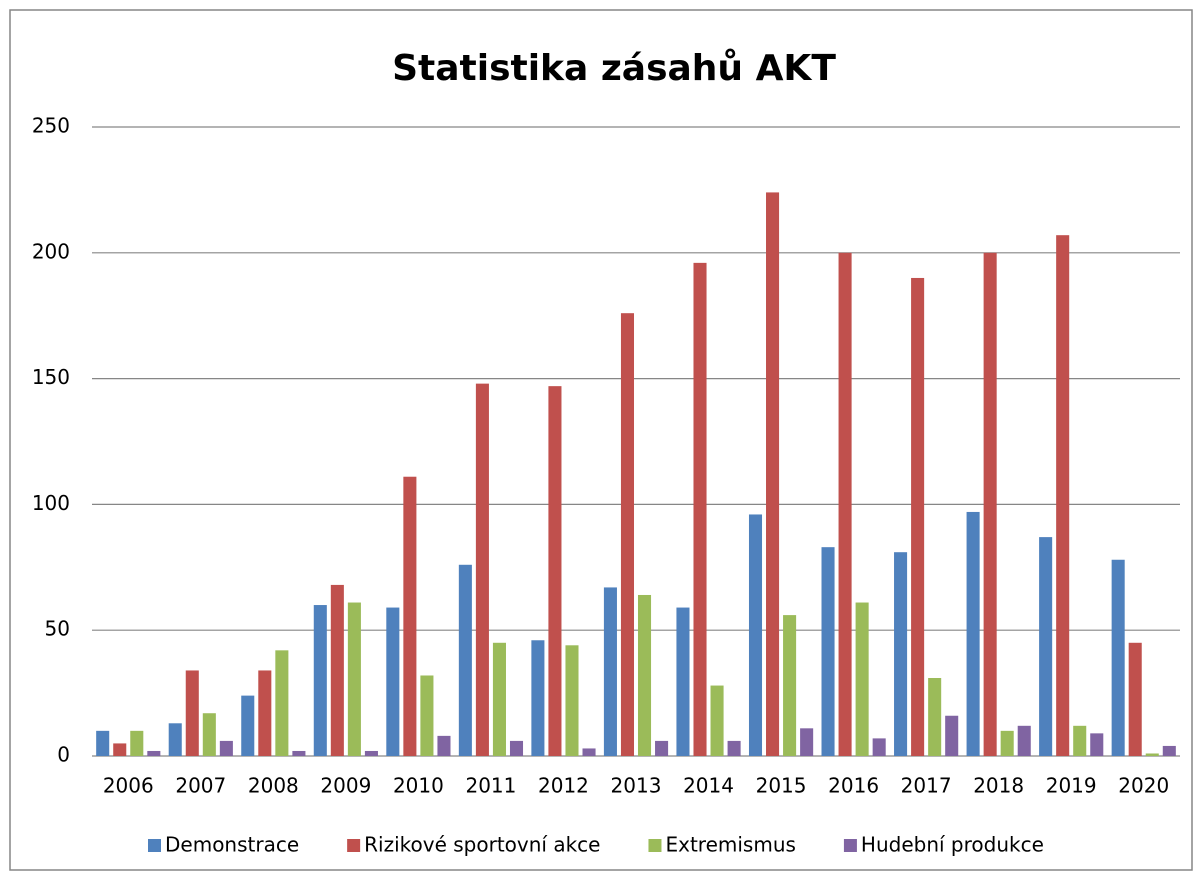  Describe the element at coordinates (63, 755) in the screenshot. I see `y-tick-label: 0` at that location.